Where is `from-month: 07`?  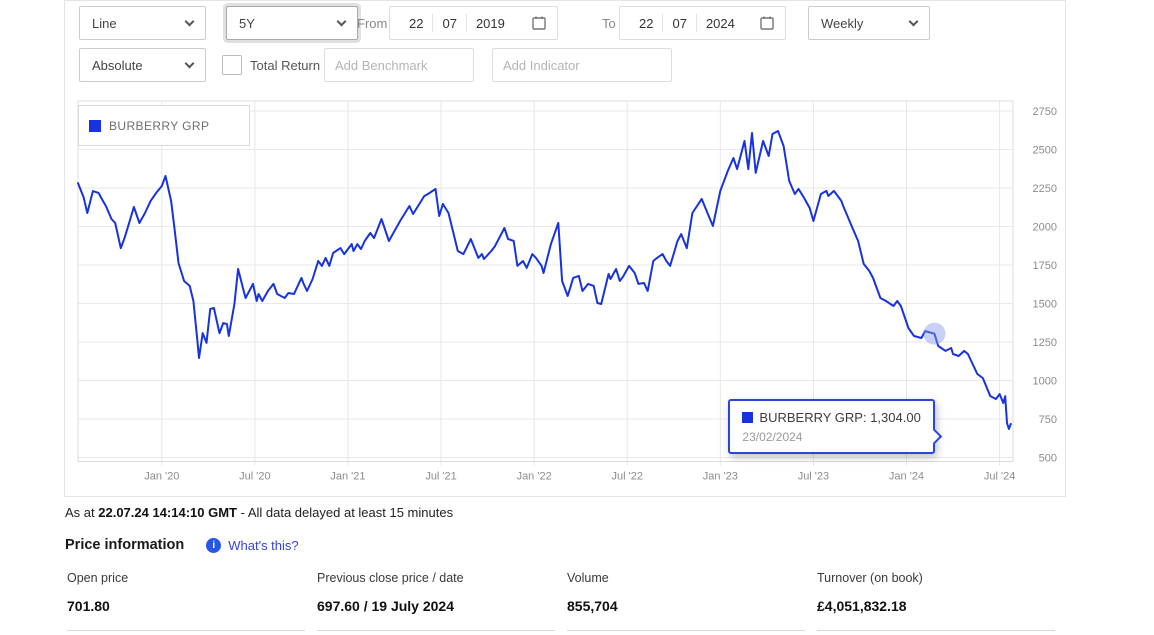
from-month: 07 is located at coordinates (449, 23).